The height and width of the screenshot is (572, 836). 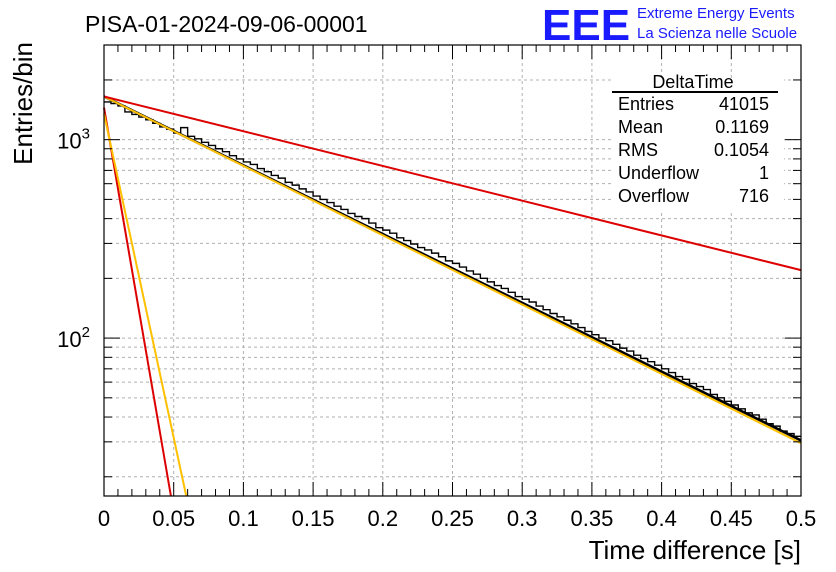 I want to click on x-tick-label: 0.4, so click(x=661, y=518).